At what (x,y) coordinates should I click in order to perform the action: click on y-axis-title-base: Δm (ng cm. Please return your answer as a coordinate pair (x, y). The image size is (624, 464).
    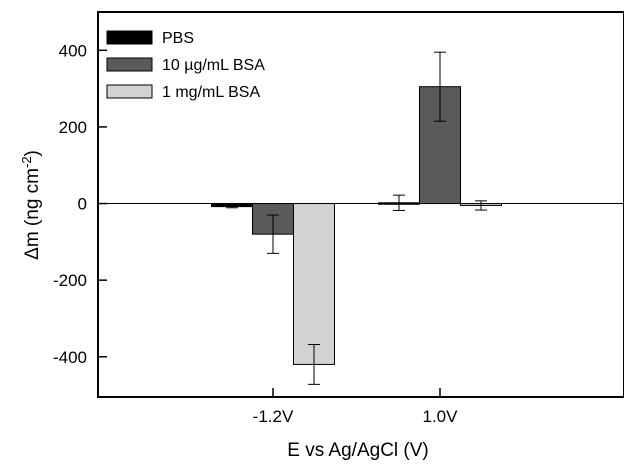
    Looking at the image, I should click on (32, 214).